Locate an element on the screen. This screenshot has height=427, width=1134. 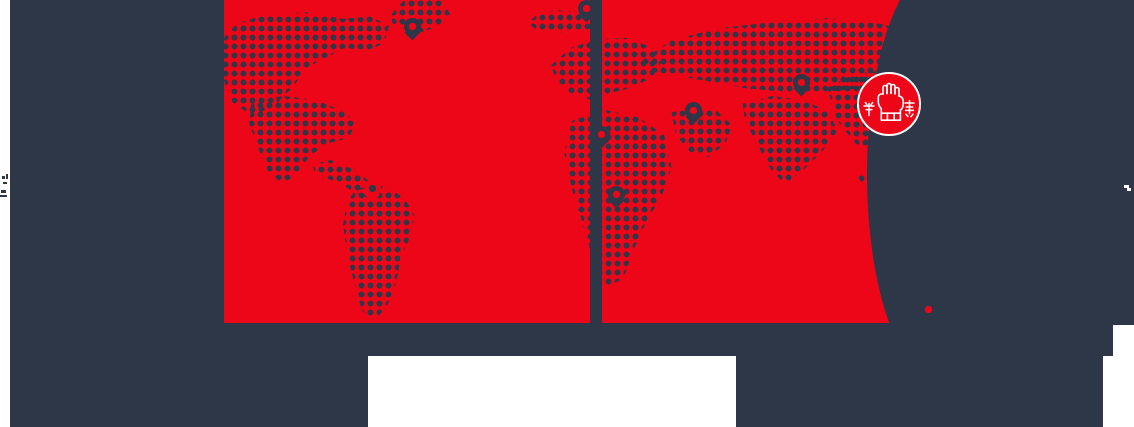
pin-head is located at coordinates (226, 114).